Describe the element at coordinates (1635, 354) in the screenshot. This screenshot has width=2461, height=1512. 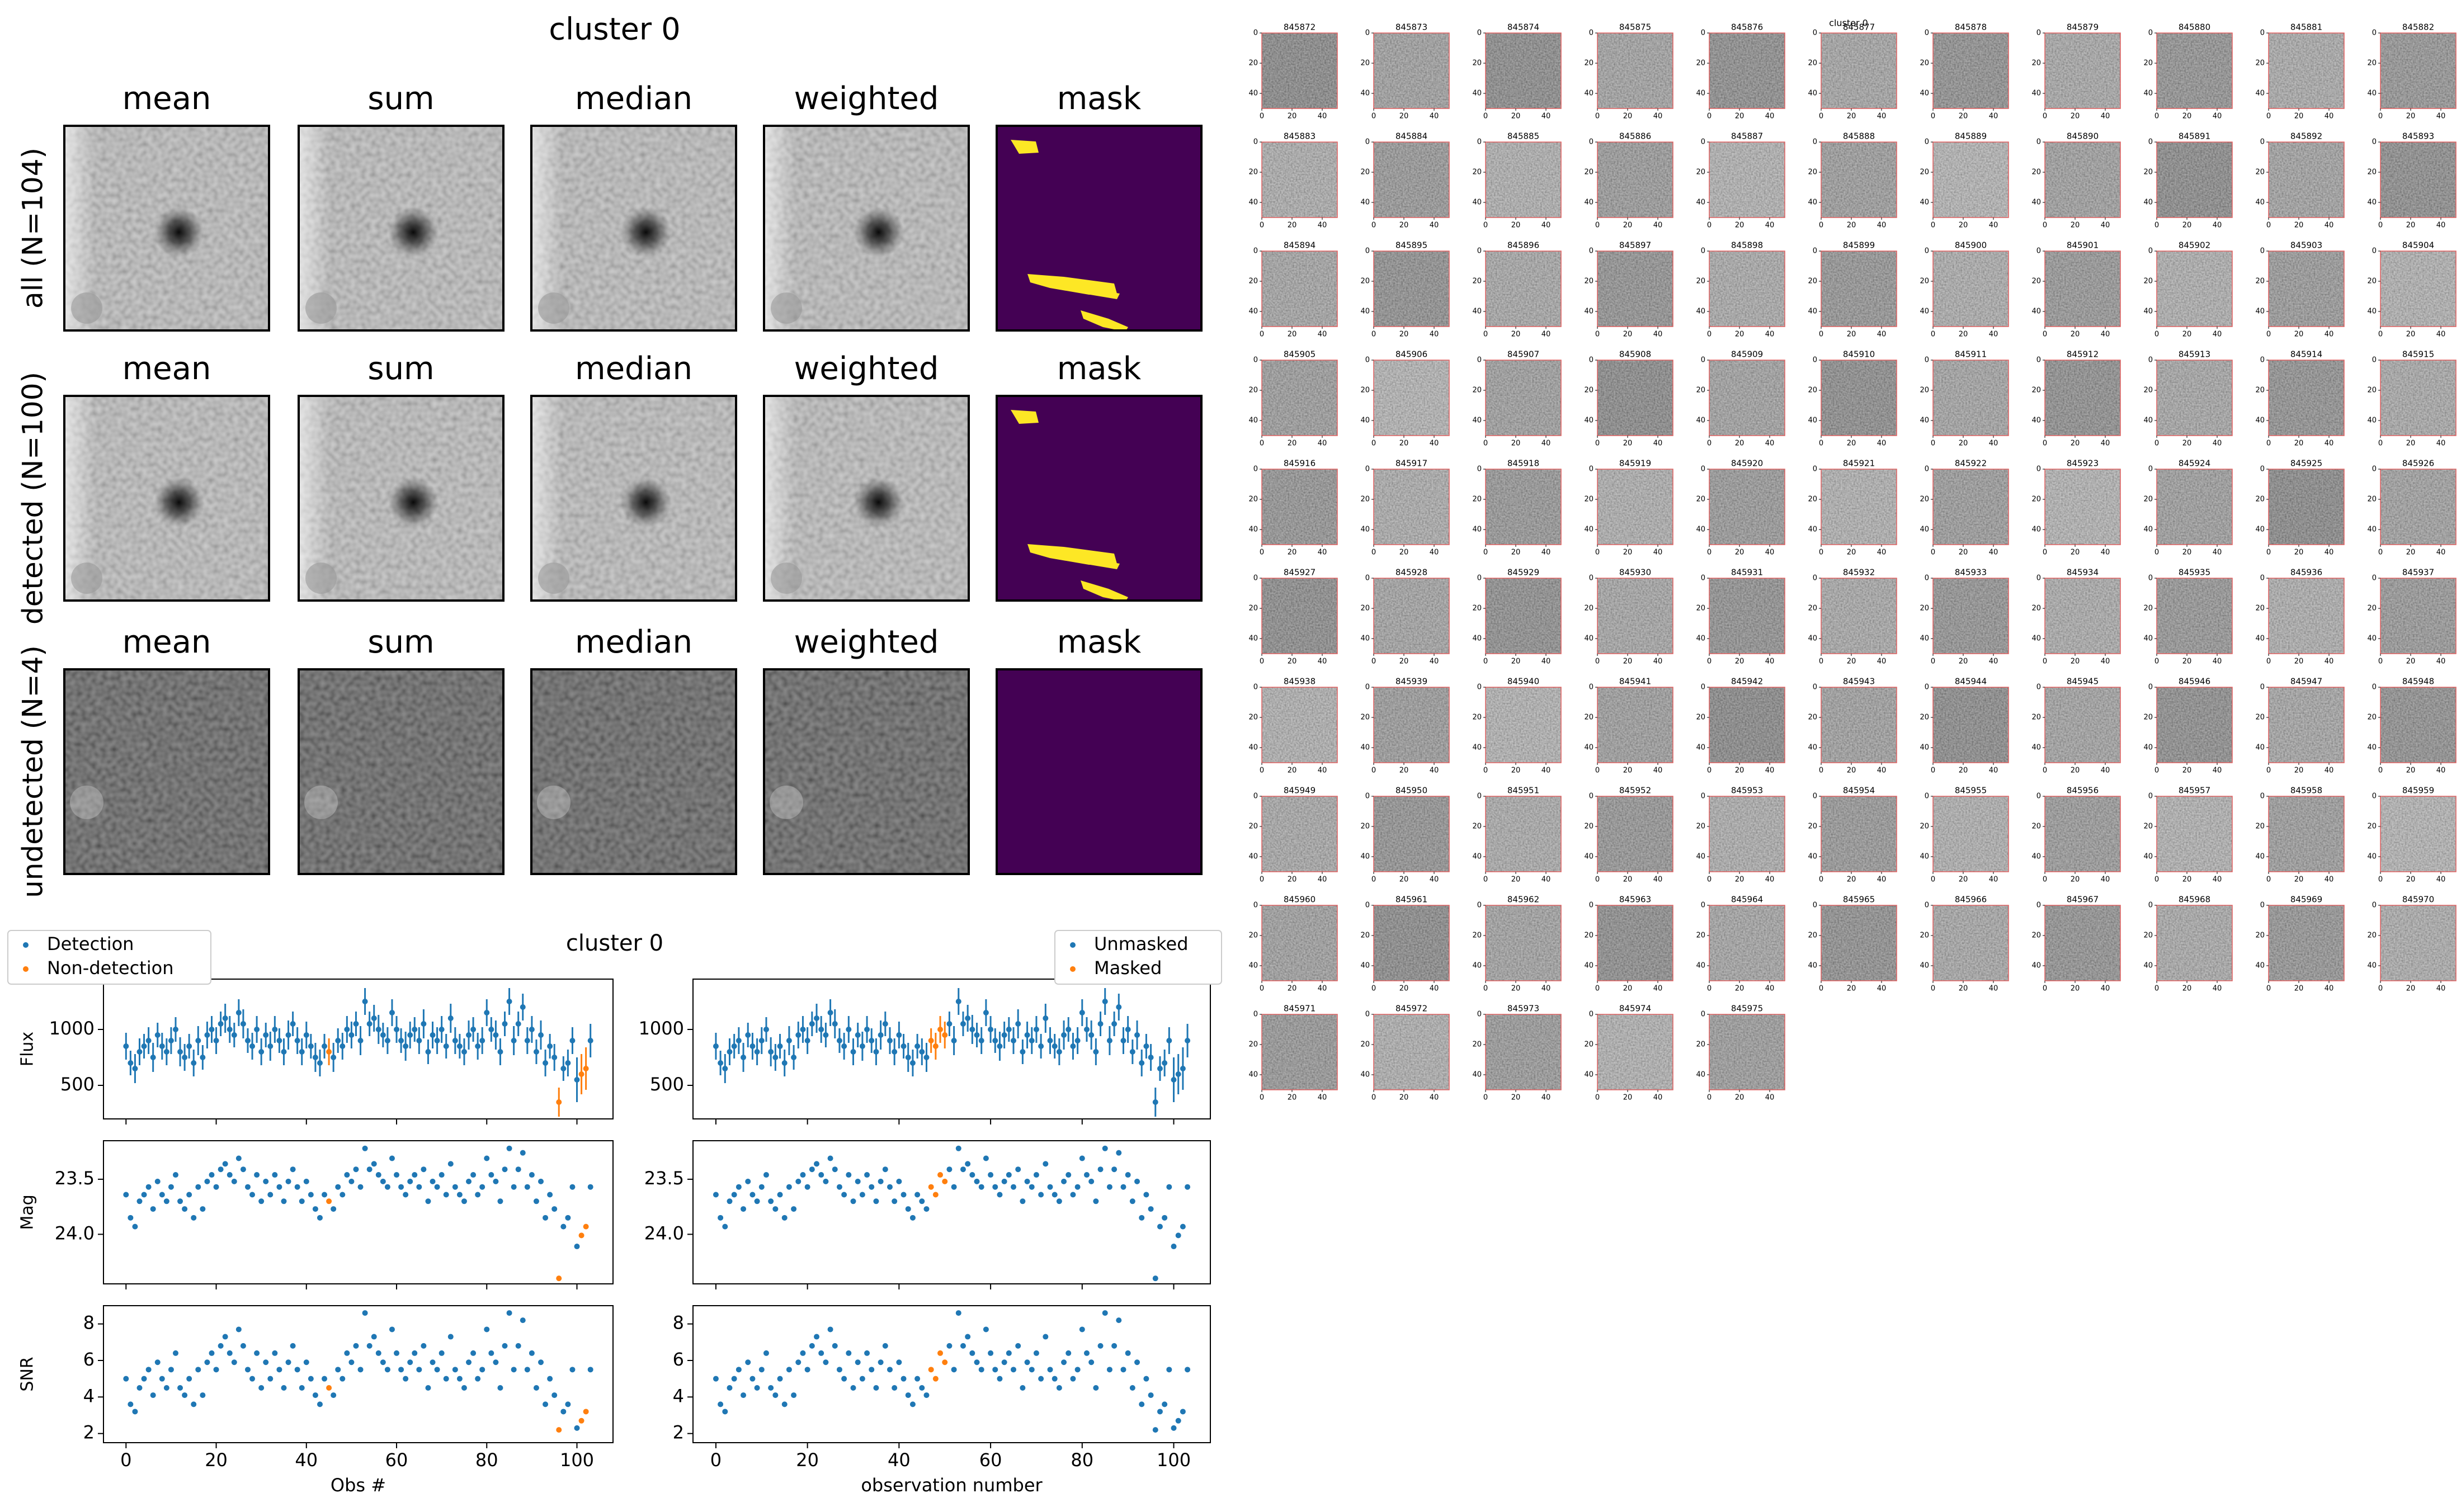
I see `cutout-label: 845908` at that location.